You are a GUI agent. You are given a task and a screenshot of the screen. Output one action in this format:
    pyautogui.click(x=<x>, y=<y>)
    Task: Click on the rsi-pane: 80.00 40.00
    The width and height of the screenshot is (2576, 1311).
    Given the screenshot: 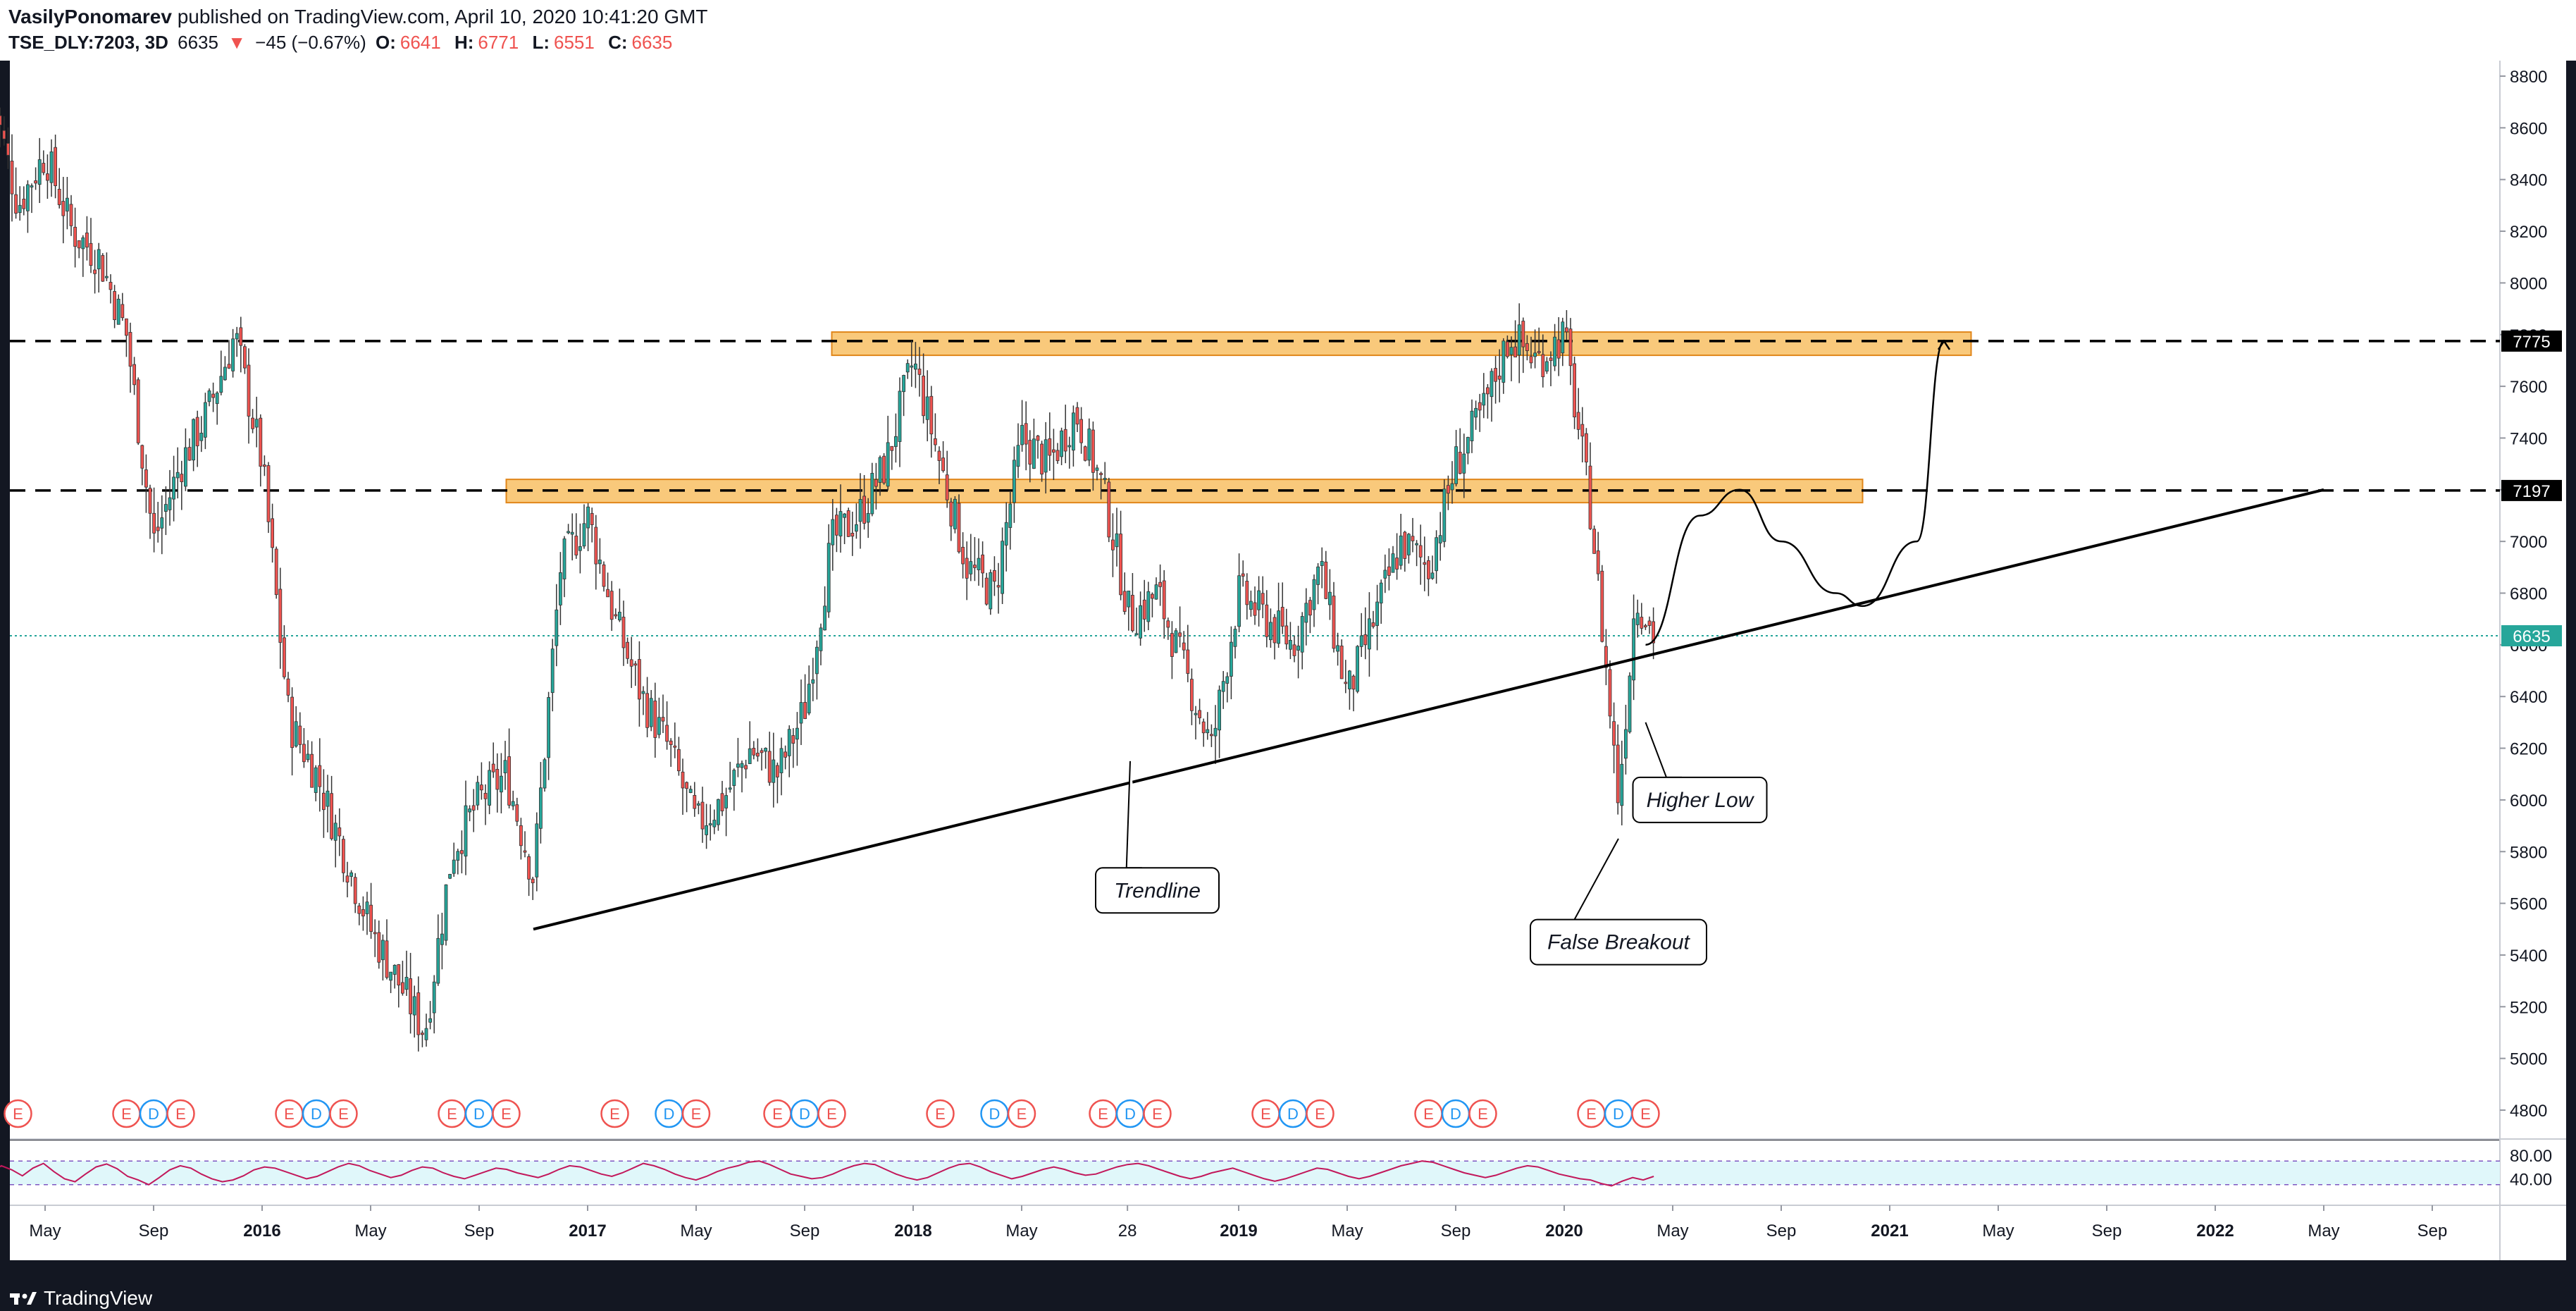 What is the action you would take?
    pyautogui.click(x=1276, y=1168)
    